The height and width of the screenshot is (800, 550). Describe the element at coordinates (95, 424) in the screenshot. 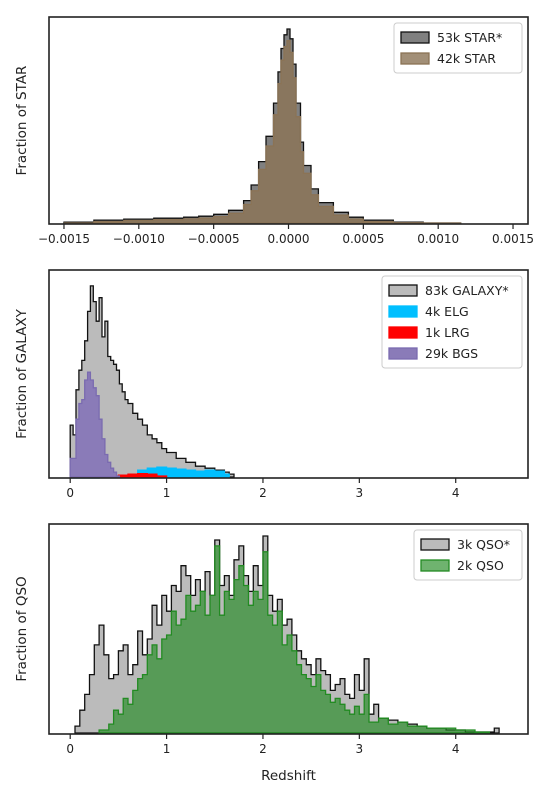

I see `series-29k-bgs` at that location.